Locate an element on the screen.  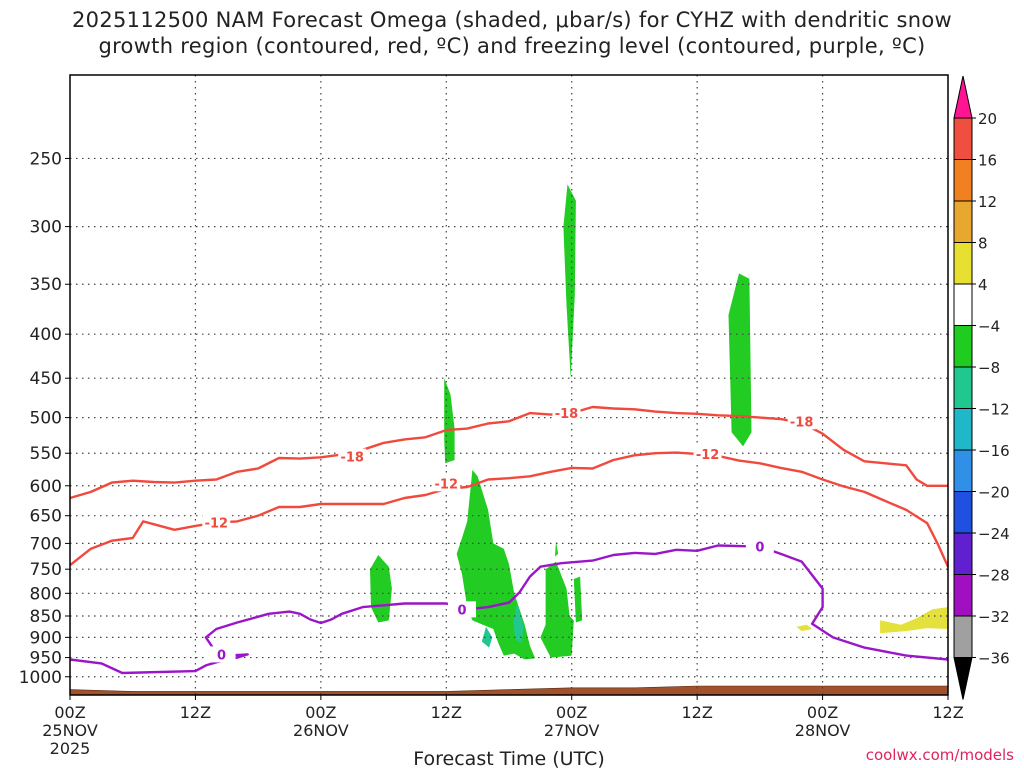
contour-label-1-0: -12 is located at coordinates (216, 523).